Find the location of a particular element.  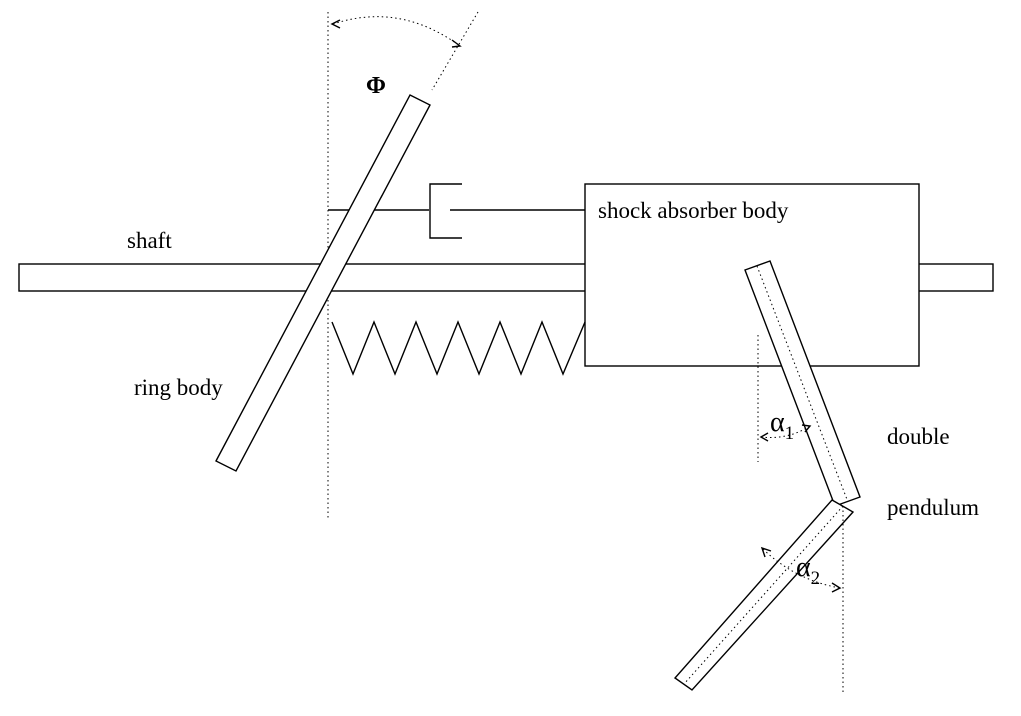

shock-absorber-body-label: shock absorber body is located at coordinates (693, 210).